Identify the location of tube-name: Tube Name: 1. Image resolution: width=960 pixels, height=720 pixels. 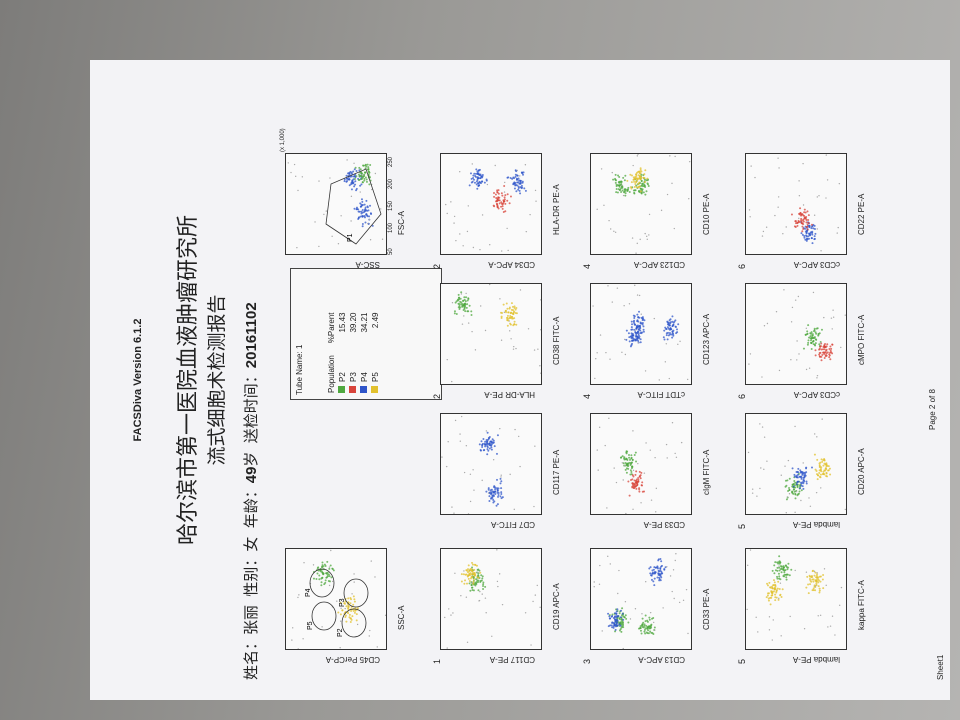
(299, 369).